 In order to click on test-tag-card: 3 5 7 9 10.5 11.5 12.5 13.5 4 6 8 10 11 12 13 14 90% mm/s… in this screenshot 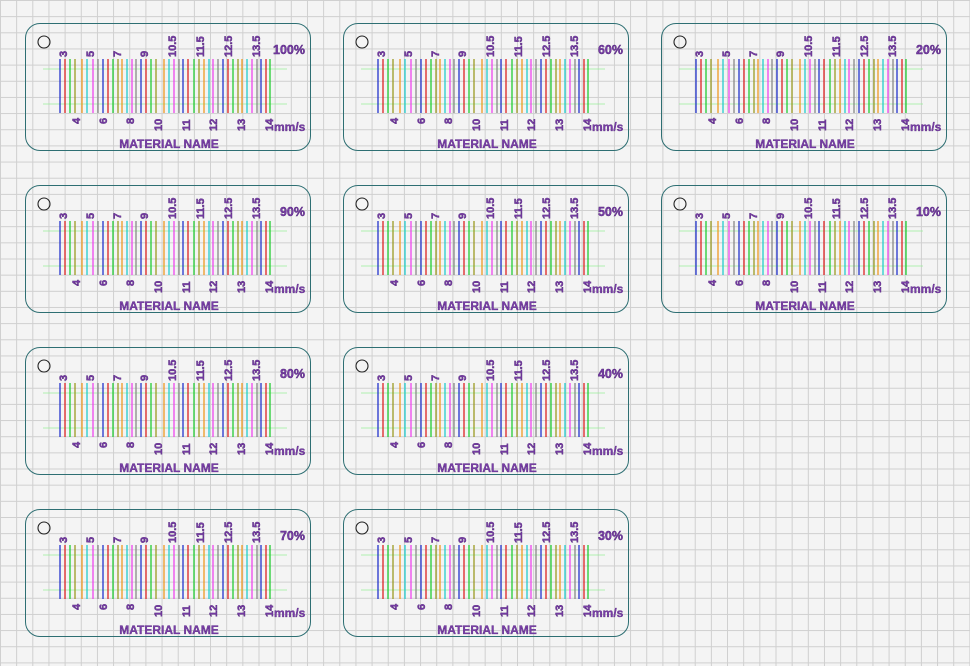, I will do `click(168, 249)`.